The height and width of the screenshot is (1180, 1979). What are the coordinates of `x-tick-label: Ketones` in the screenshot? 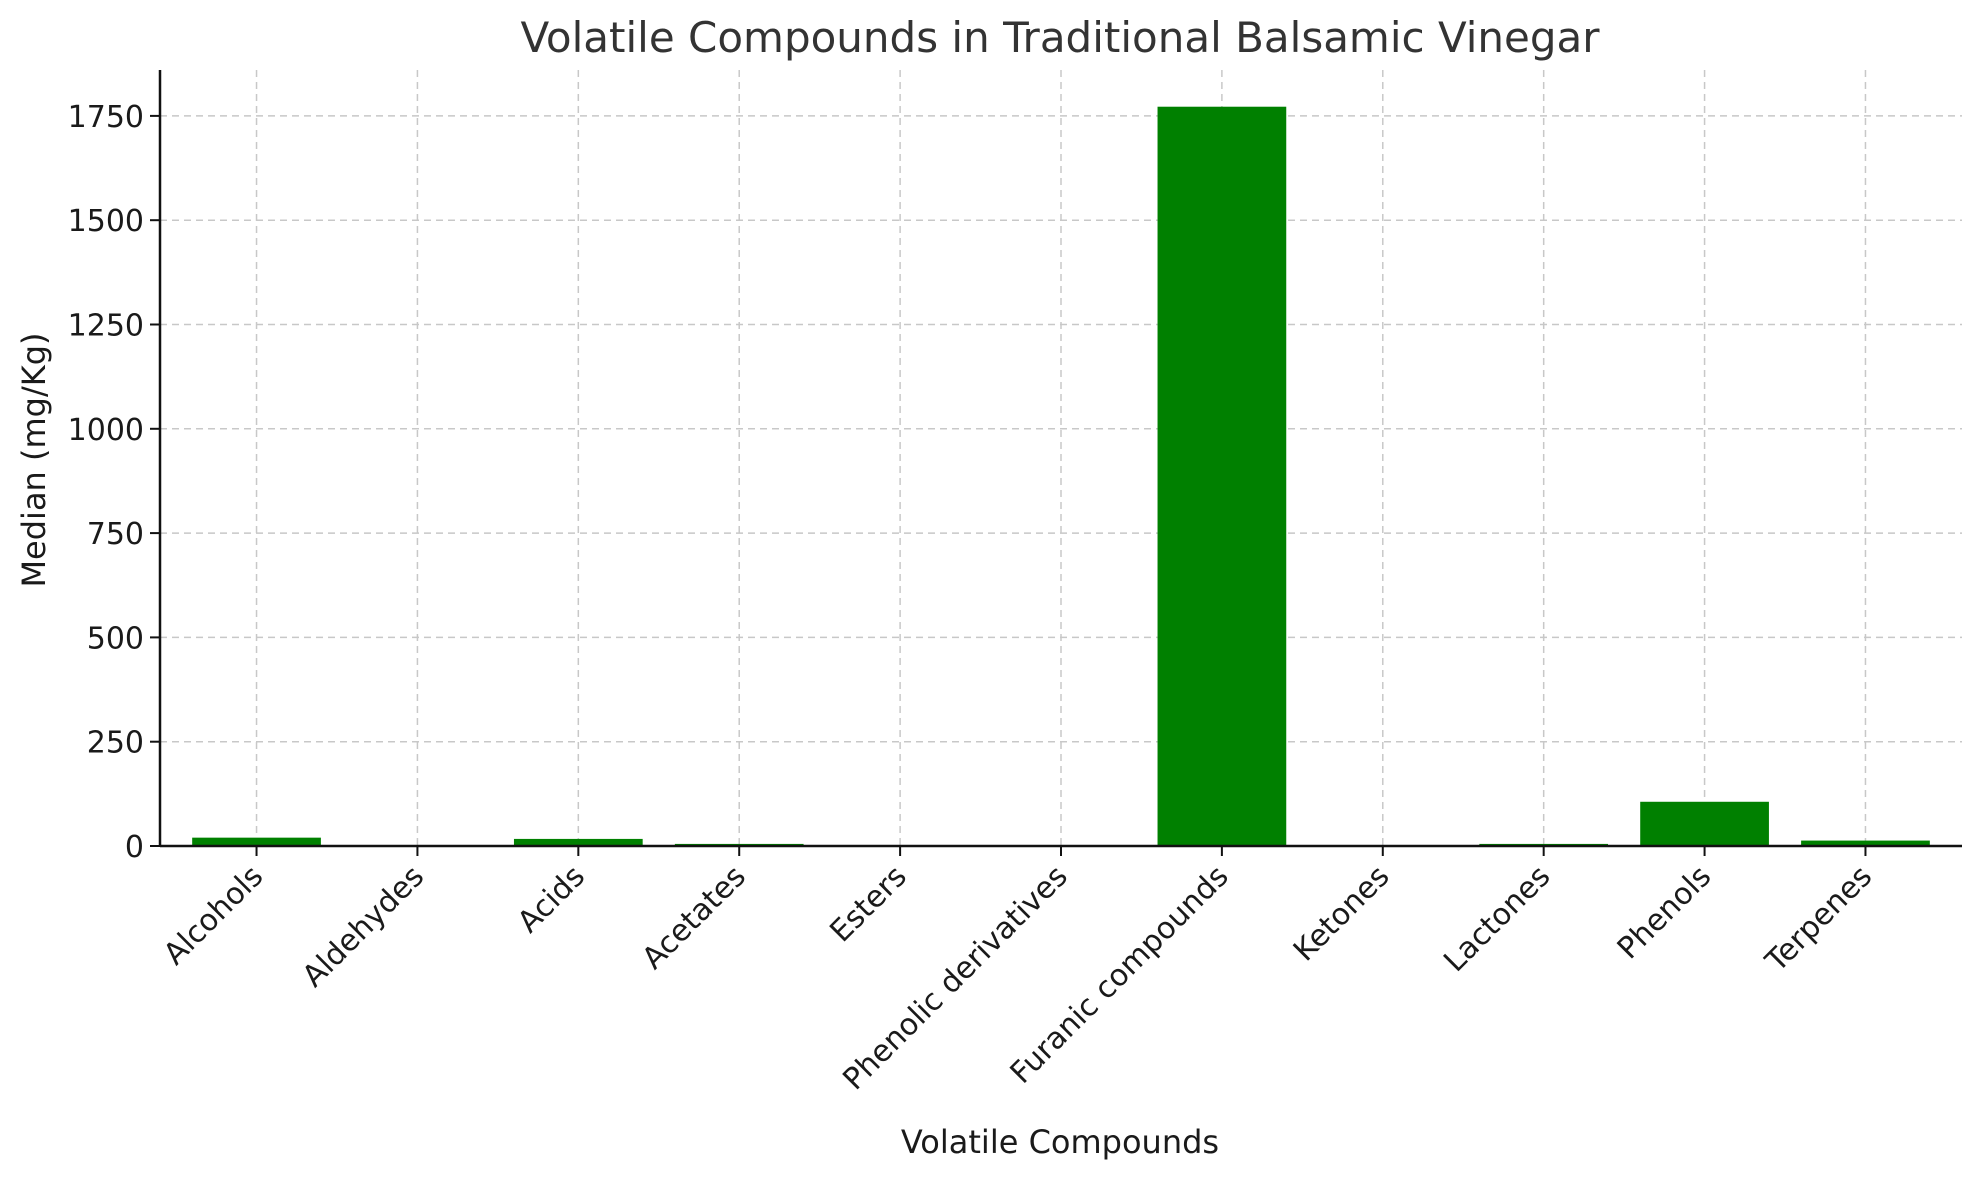 It's located at (1342, 914).